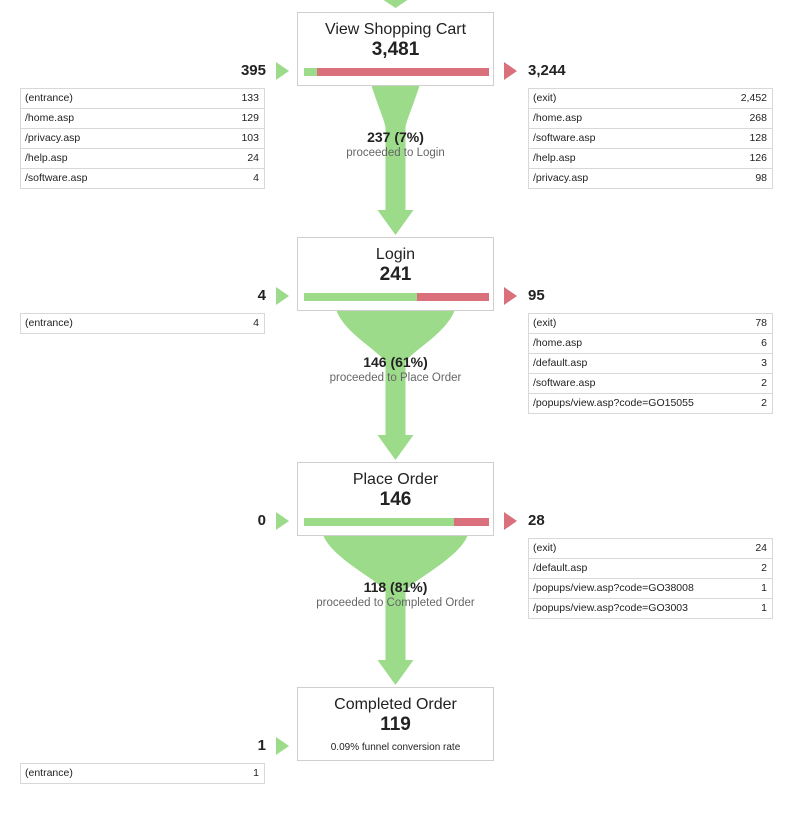 The image size is (793, 828). Describe the element at coordinates (761, 323) in the screenshot. I see `destination-count: 78` at that location.